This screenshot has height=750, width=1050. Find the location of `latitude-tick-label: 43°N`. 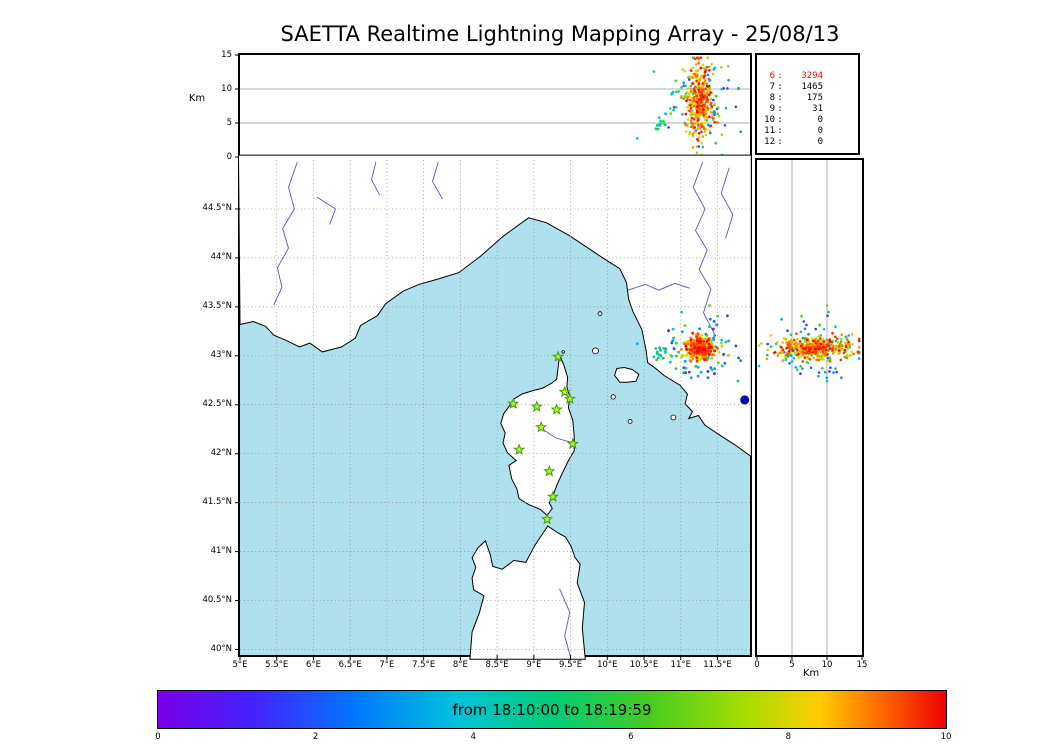

latitude-tick-label: 43°N is located at coordinates (221, 355).